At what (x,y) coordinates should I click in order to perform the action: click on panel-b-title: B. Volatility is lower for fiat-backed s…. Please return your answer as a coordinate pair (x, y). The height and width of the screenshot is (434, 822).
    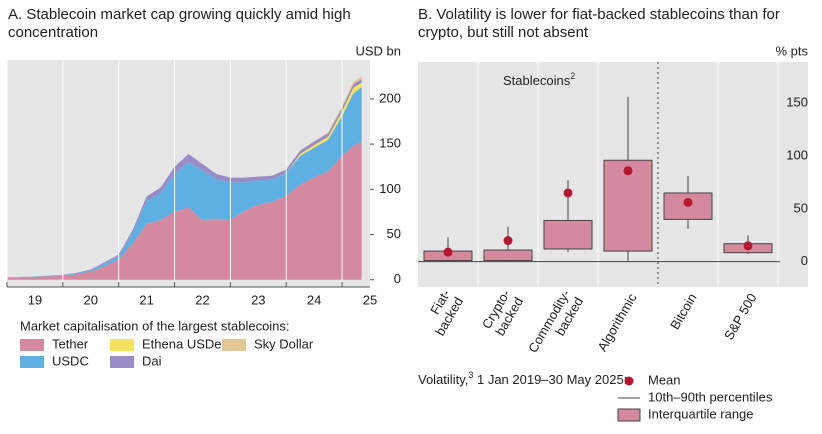
    Looking at the image, I should click on (599, 23).